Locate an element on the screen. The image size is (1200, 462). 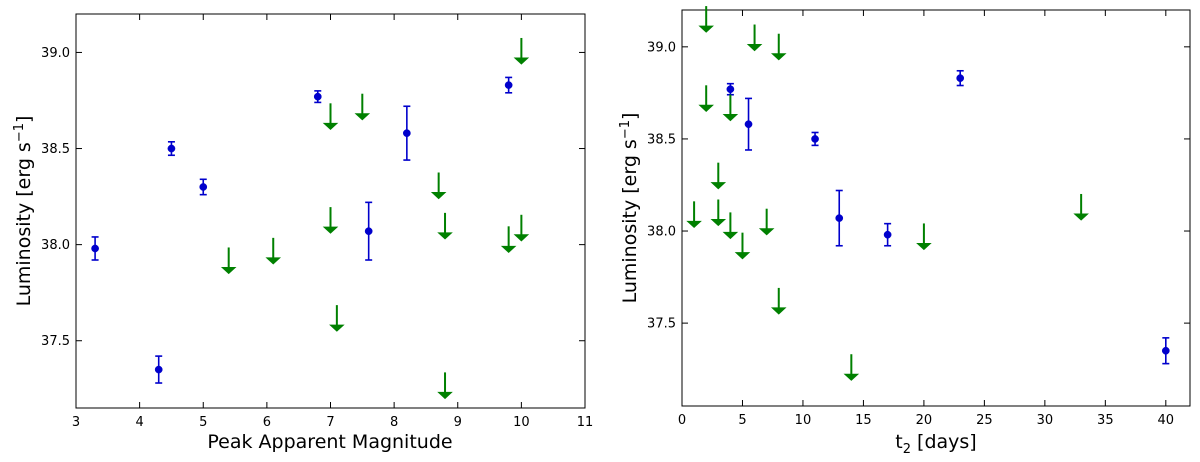
x-tick-label: 7 is located at coordinates (330, 422).